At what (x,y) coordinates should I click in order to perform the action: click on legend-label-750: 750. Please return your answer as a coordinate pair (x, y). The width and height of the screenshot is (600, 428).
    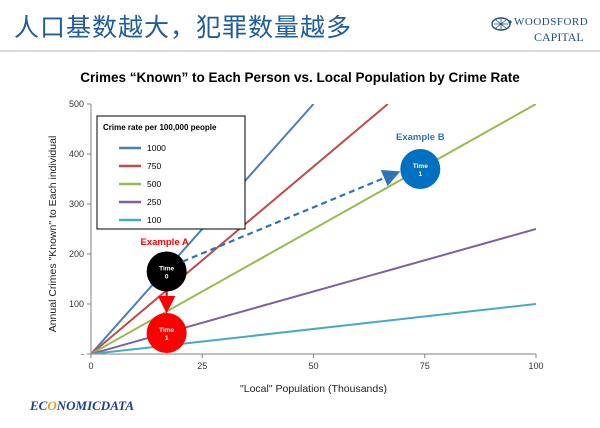
    Looking at the image, I should click on (154, 166).